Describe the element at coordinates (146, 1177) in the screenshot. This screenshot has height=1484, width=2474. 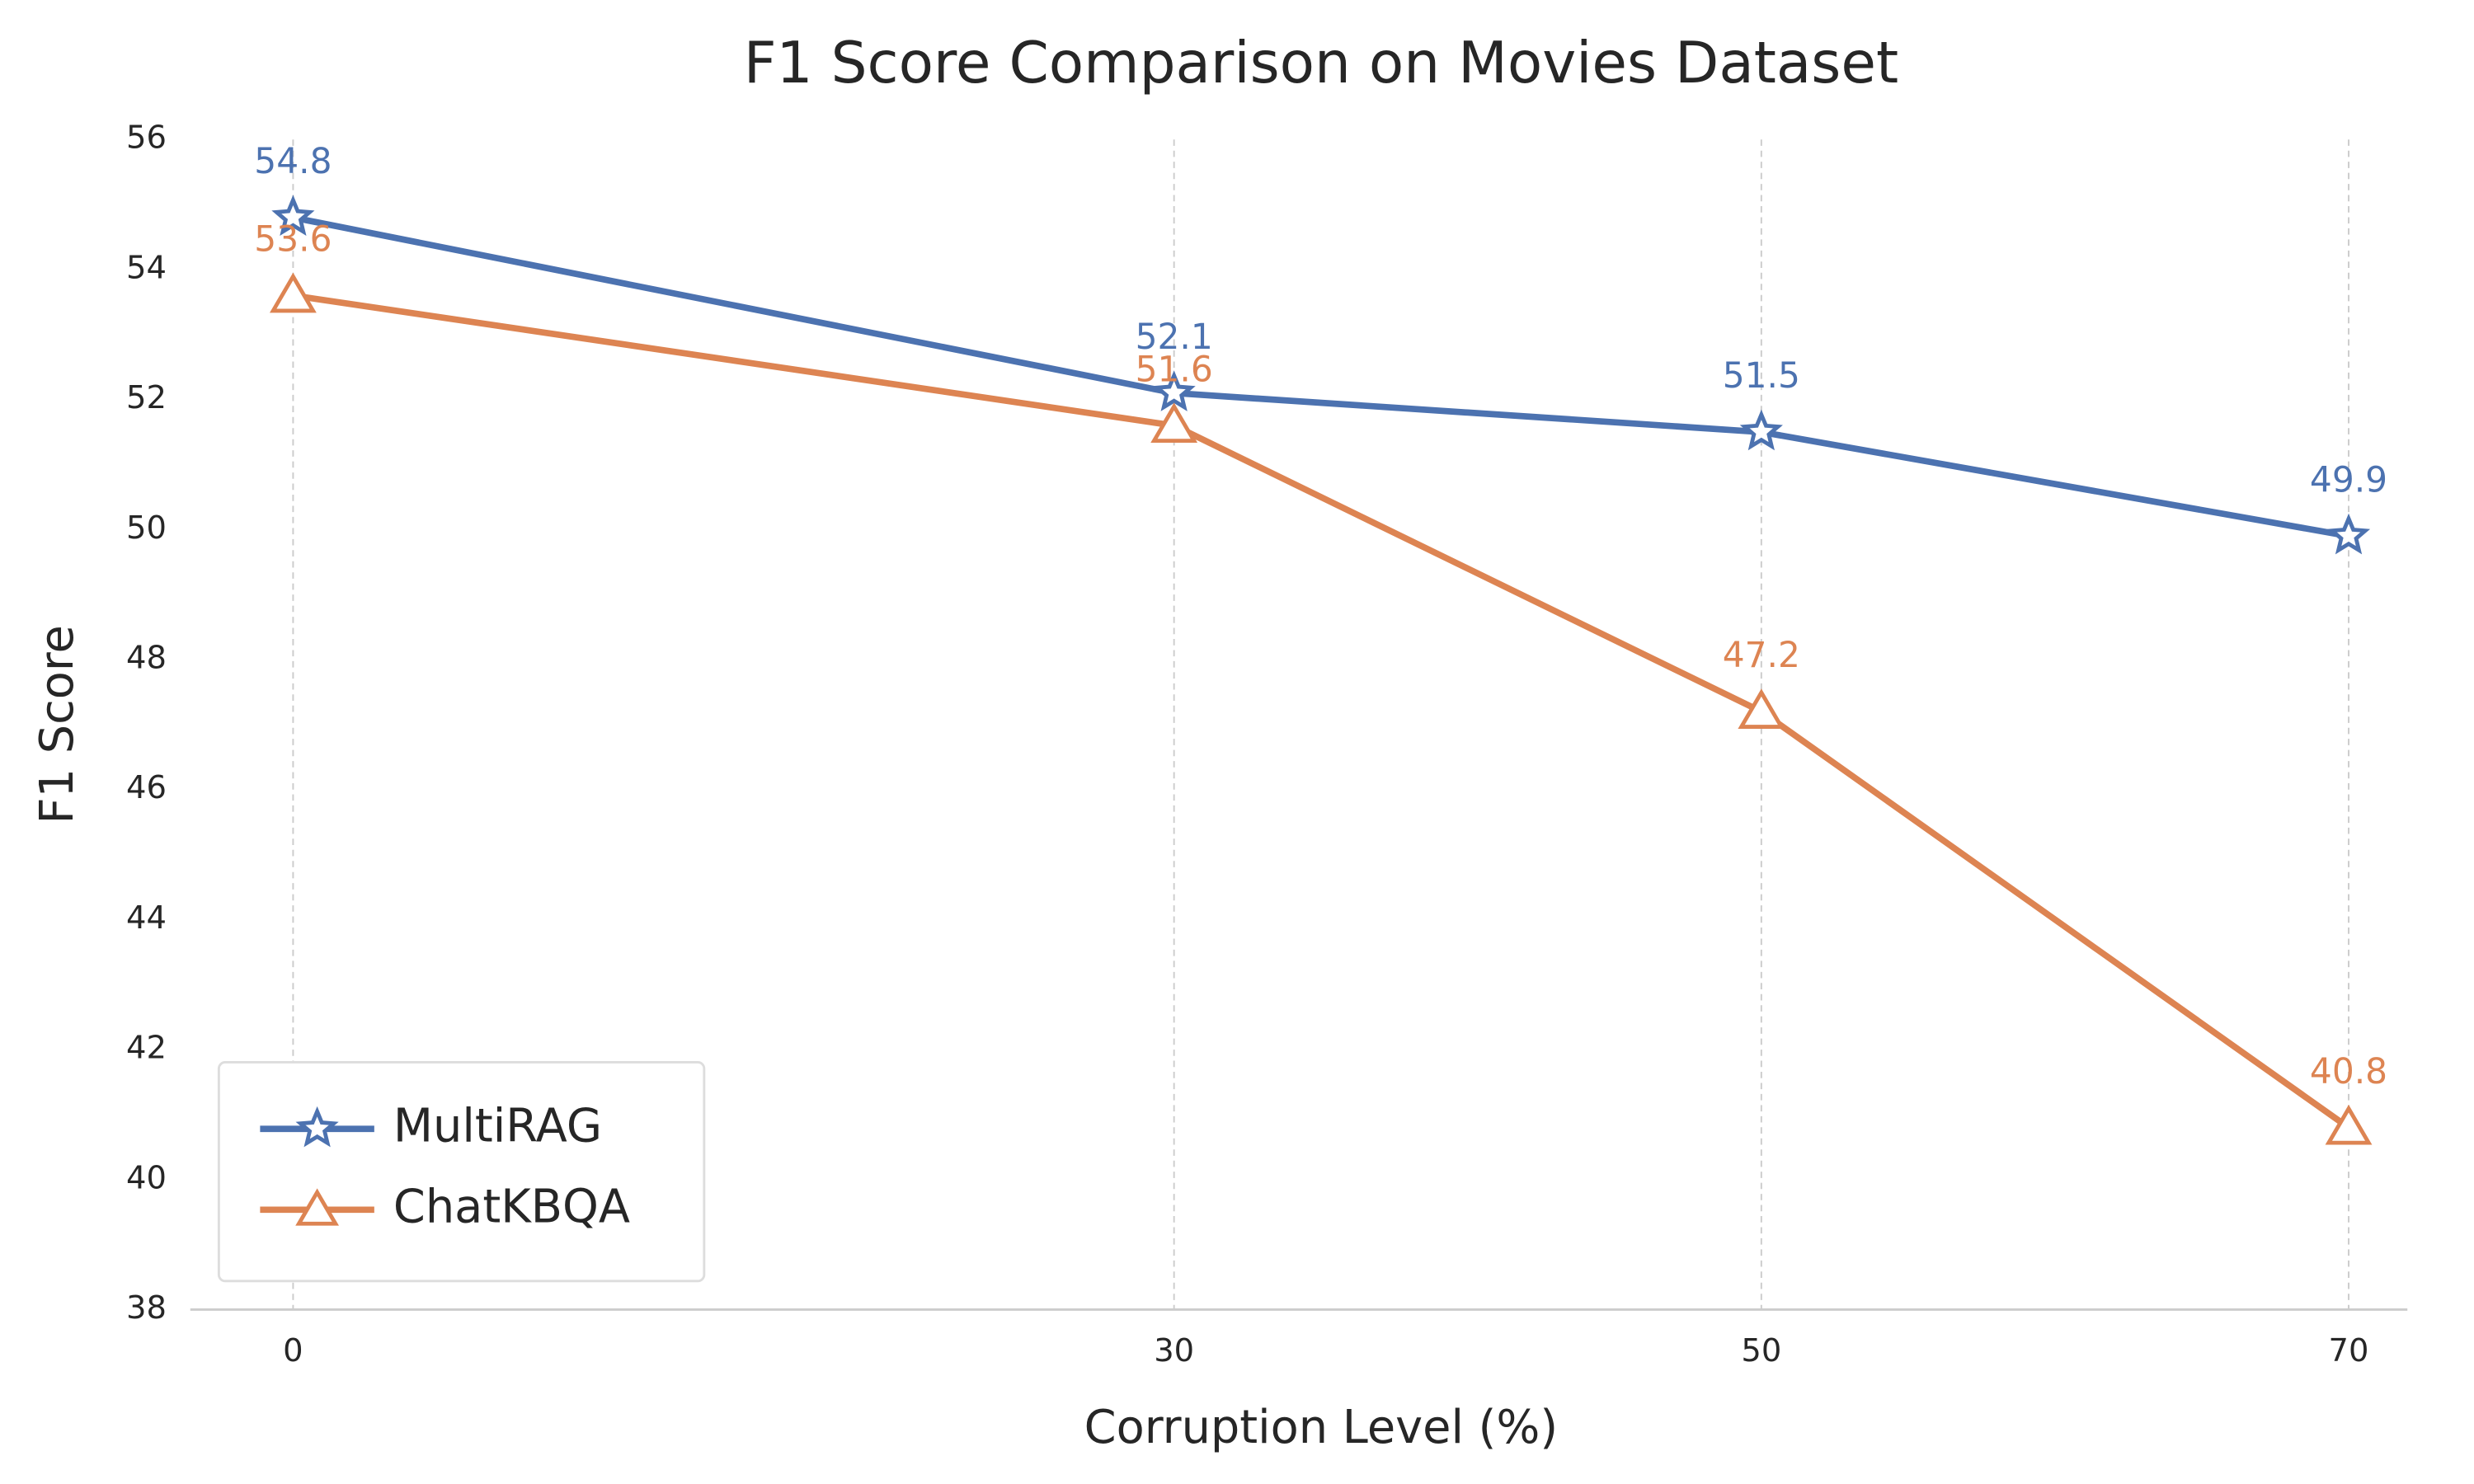
I see `y-tick-label: 40` at that location.